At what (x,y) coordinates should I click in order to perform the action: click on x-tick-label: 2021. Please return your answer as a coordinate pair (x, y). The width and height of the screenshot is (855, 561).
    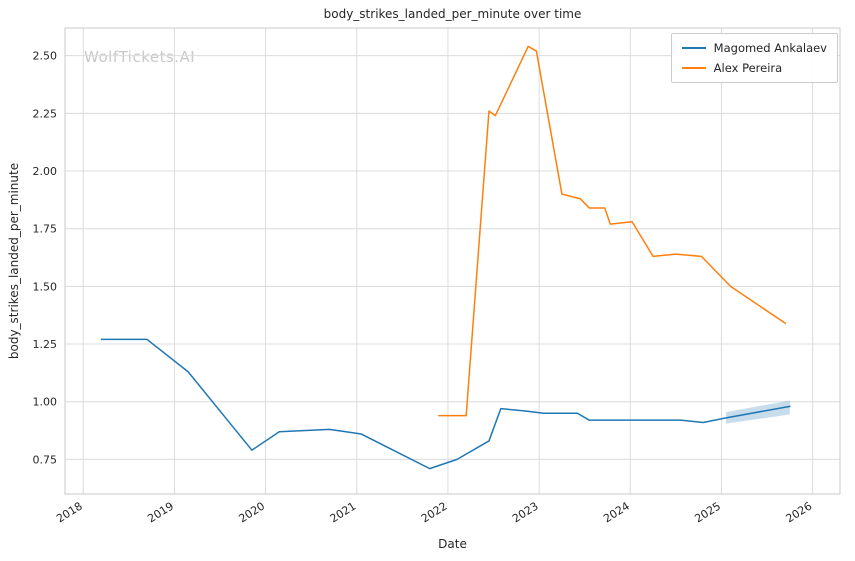
    Looking at the image, I should click on (343, 513).